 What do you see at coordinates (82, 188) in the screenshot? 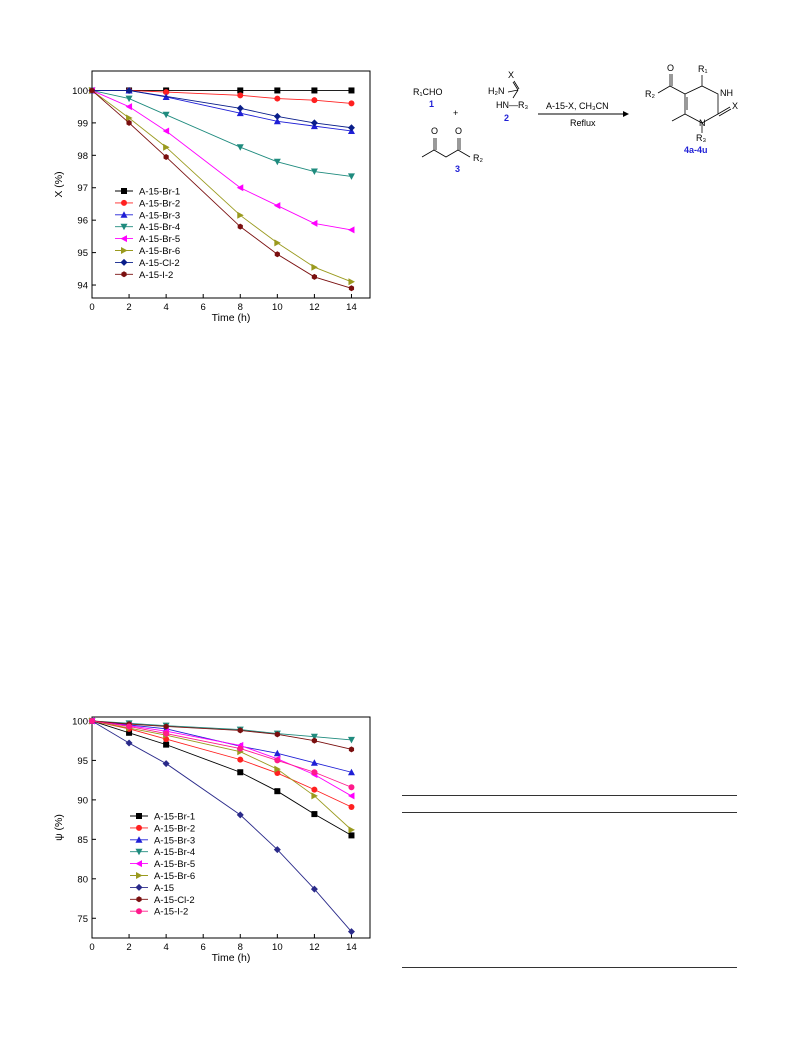
I see `y-tick-label: 97` at bounding box center [82, 188].